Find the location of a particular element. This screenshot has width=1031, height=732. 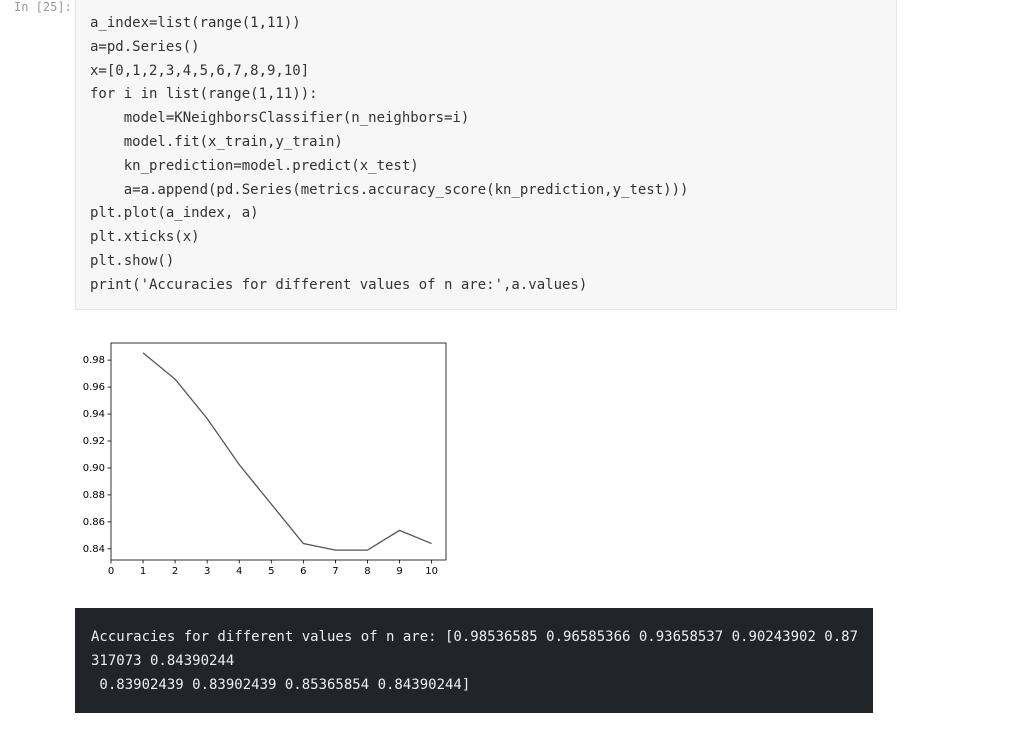

code-line: x=[0,1,2,3,4,5,6,7,8,9,10] is located at coordinates (200, 70).